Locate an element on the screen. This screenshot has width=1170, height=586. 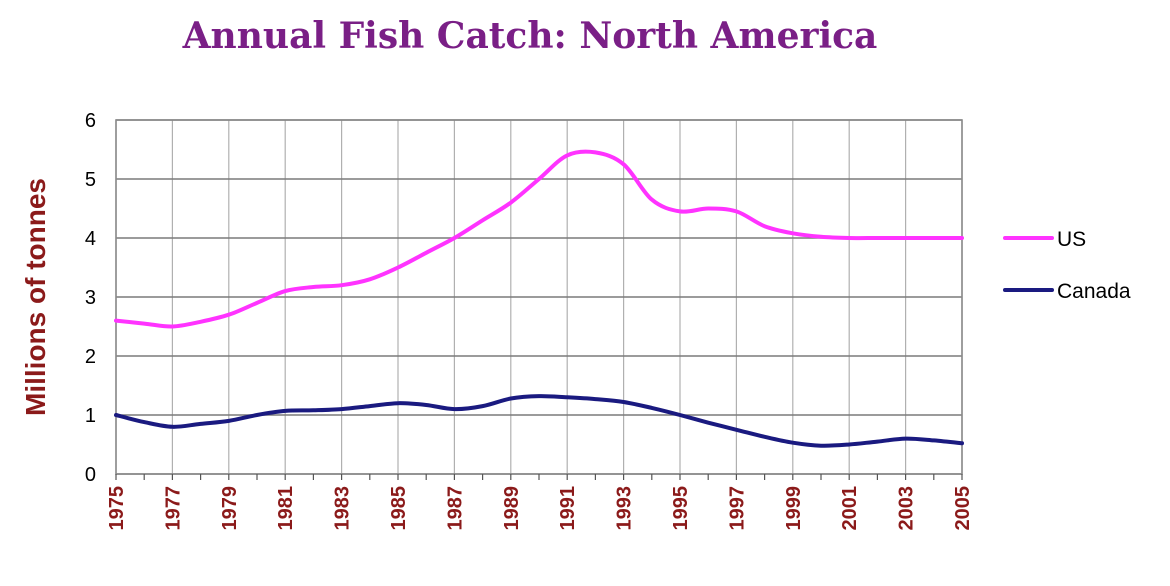
x-tick-label: 1975 is located at coordinates (117, 508).